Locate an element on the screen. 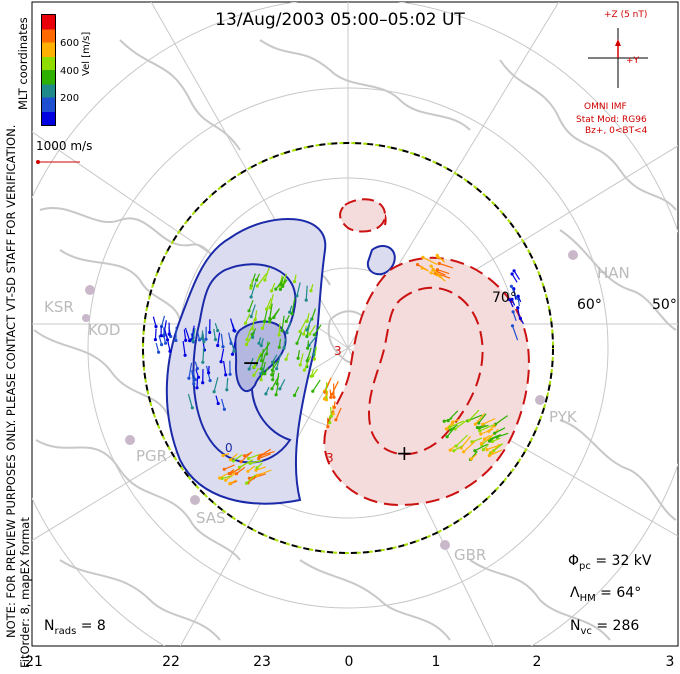 Image resolution: width=680 pixels, height=674 pixels. potential-level-label-1: 3 is located at coordinates (338, 351).